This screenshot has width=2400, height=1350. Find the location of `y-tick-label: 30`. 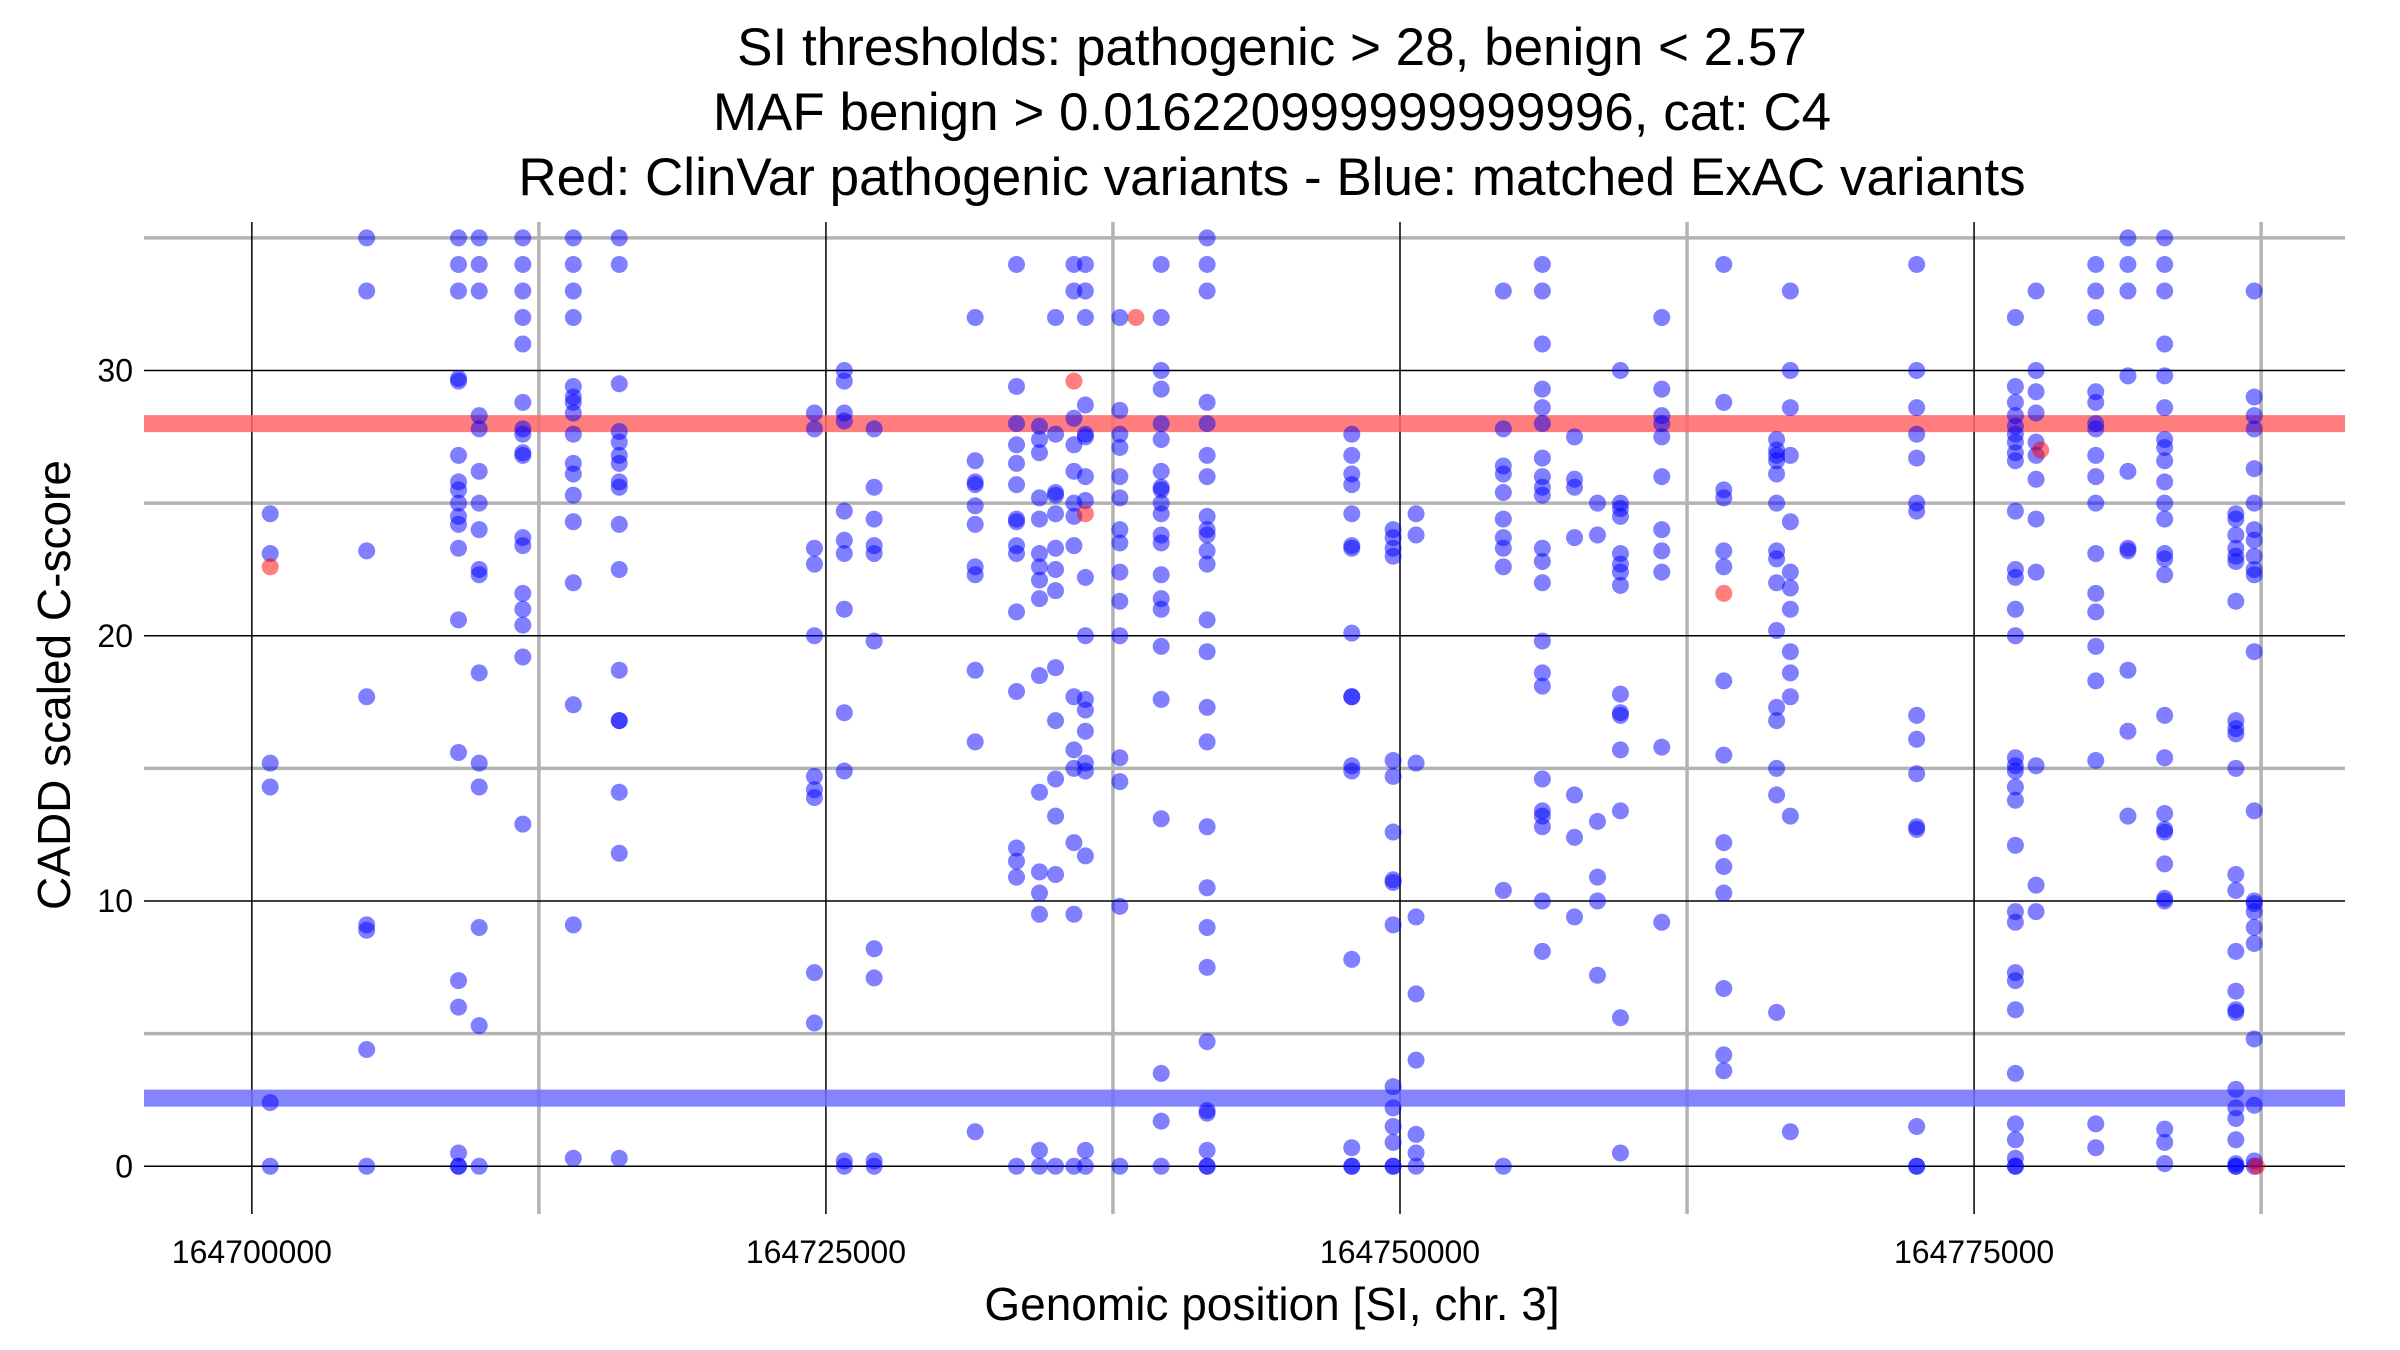

y-tick-label: 30 is located at coordinates (115, 371).